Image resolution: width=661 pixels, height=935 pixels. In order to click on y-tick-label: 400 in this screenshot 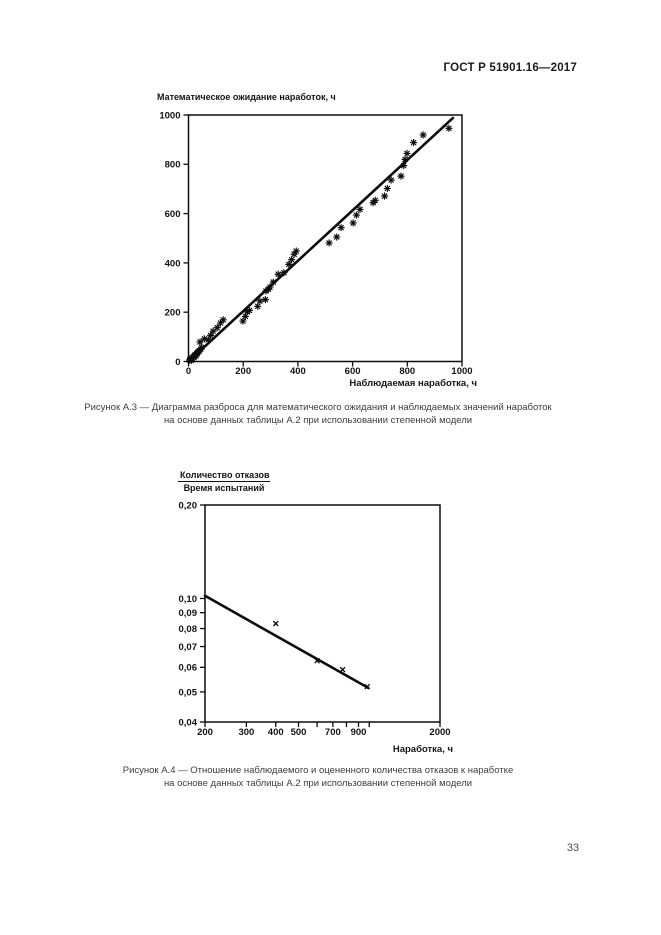, I will do `click(173, 263)`.